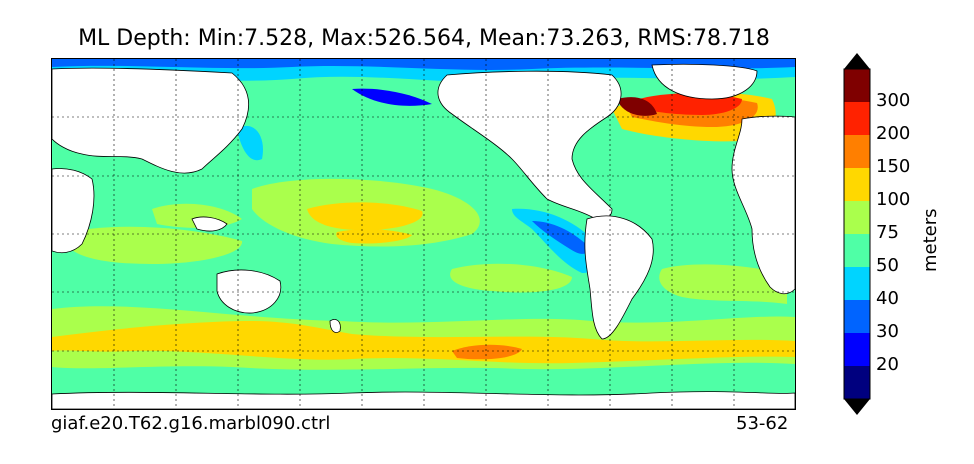 The image size is (974, 464). I want to click on colorbar-tick-30: 30, so click(887, 331).